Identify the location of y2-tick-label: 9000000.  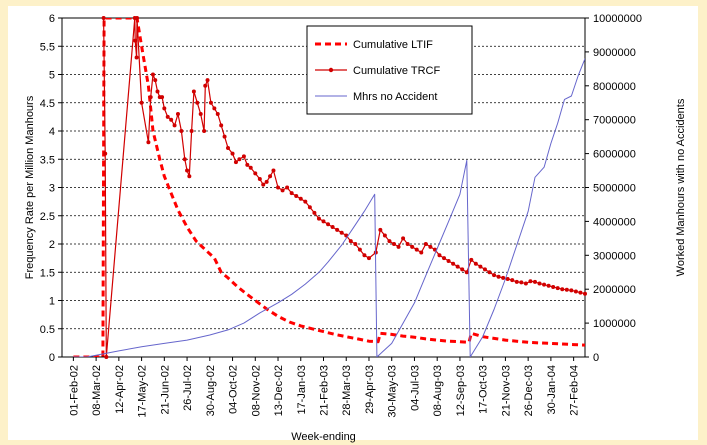
(614, 53).